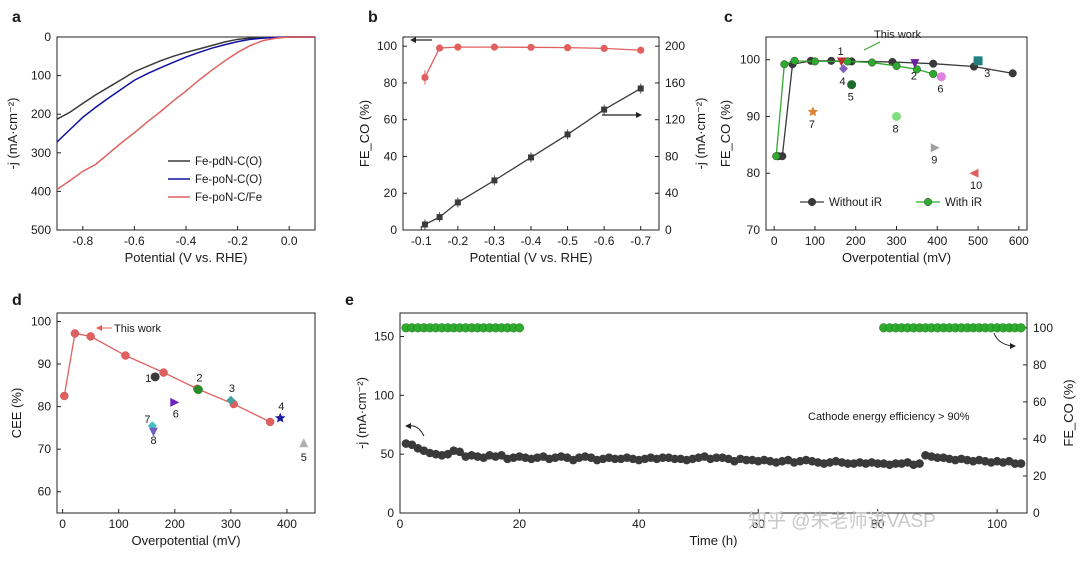 Image resolution: width=1080 pixels, height=563 pixels. I want to click on panel-b-y-tick-label: 60, so click(391, 120).